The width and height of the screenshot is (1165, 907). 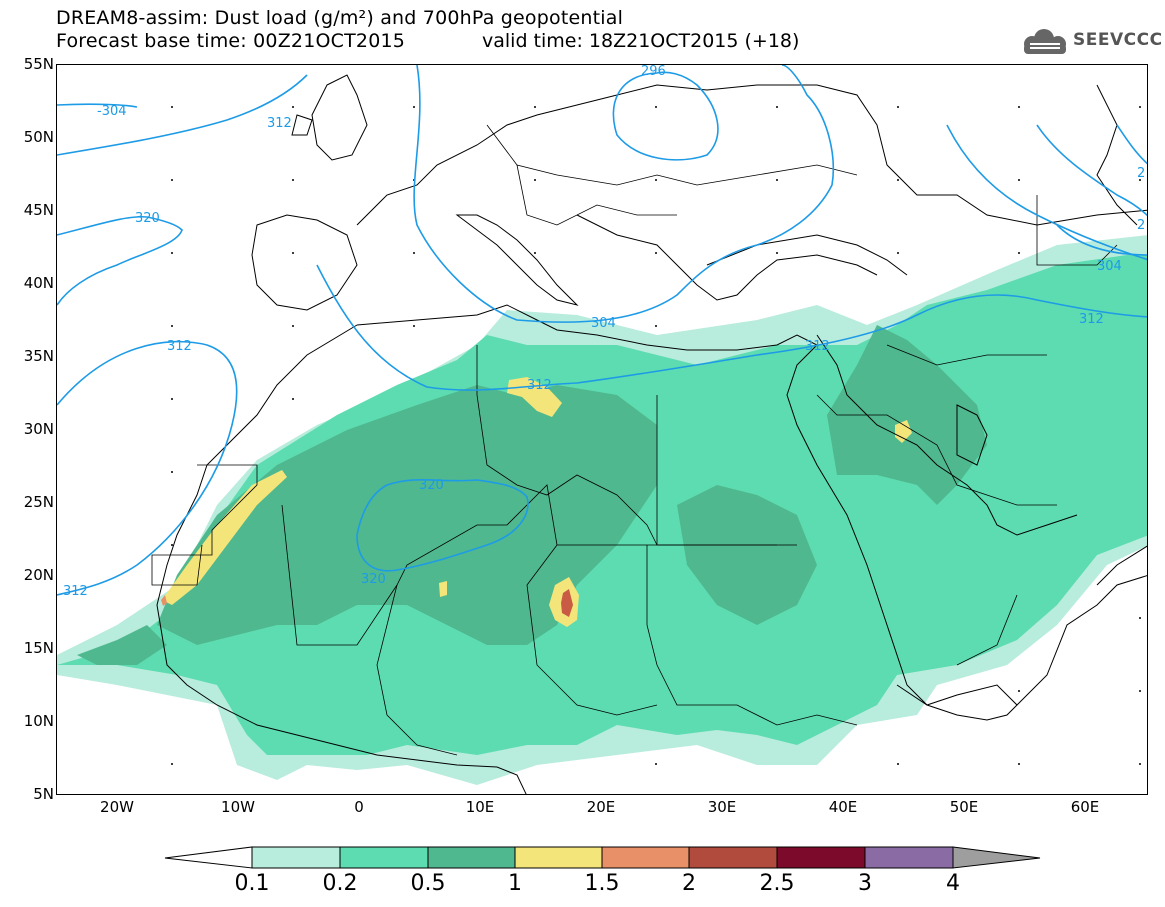 What do you see at coordinates (38, 64) in the screenshot?
I see `lat-label: 55N` at bounding box center [38, 64].